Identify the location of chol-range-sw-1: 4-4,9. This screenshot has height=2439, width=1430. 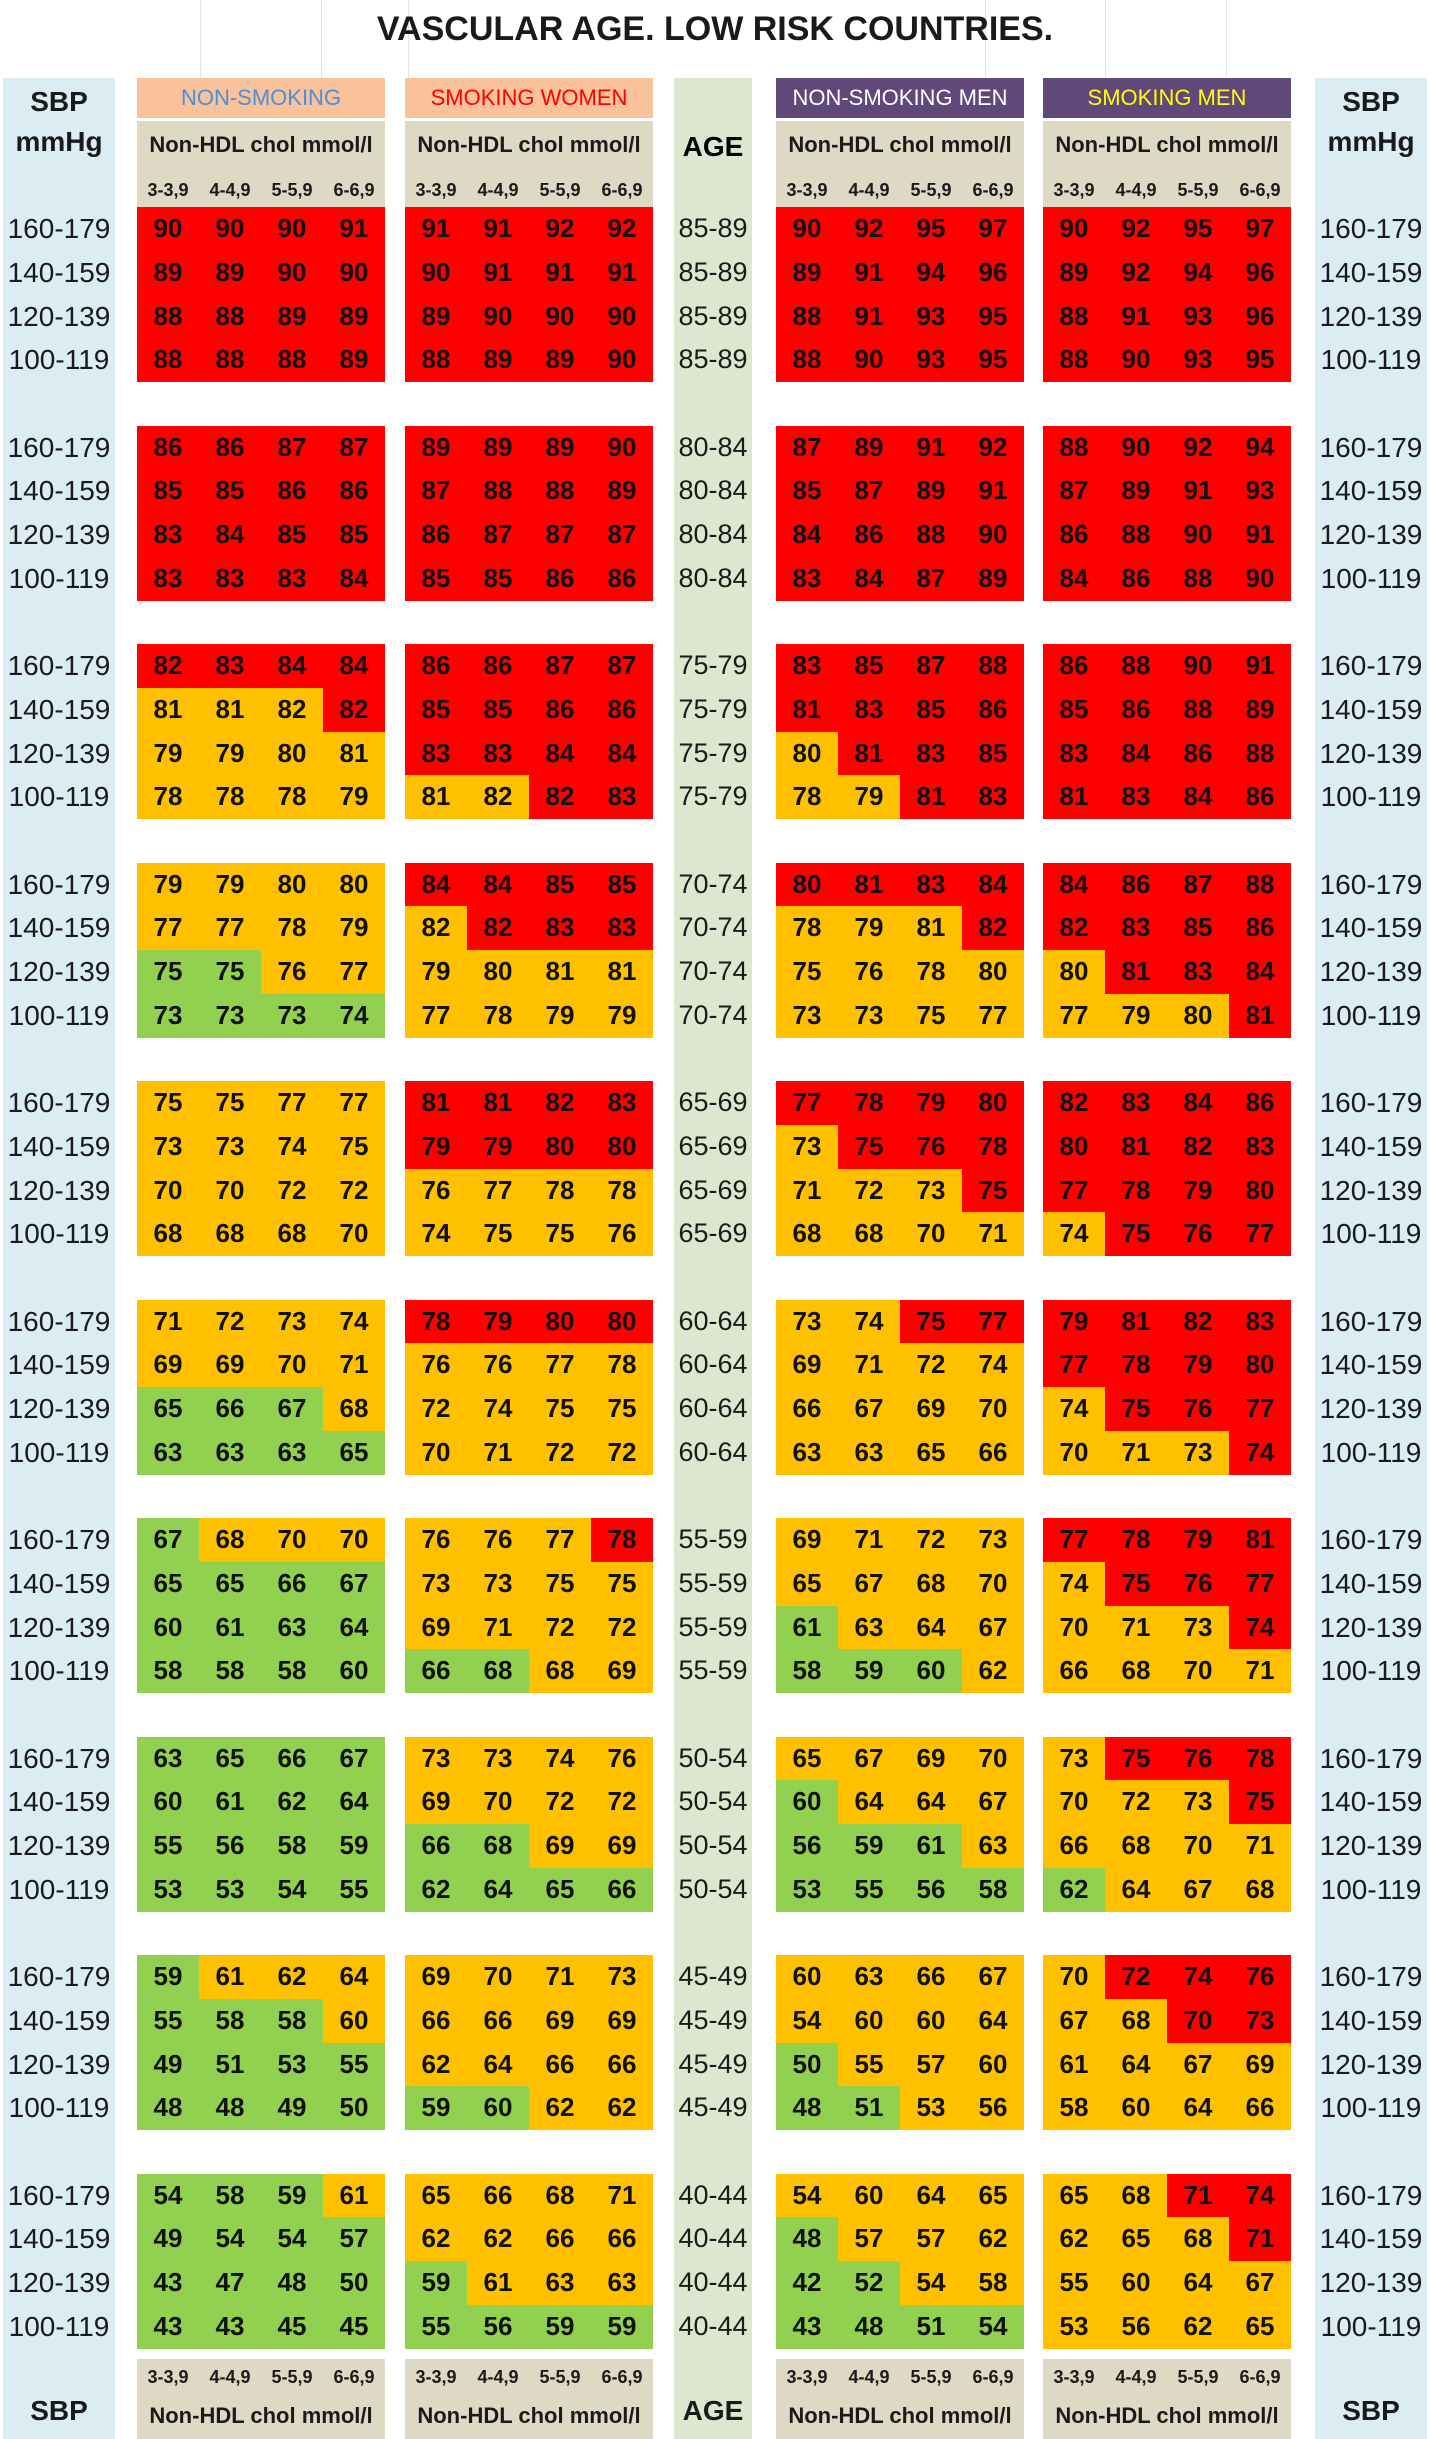
(498, 190).